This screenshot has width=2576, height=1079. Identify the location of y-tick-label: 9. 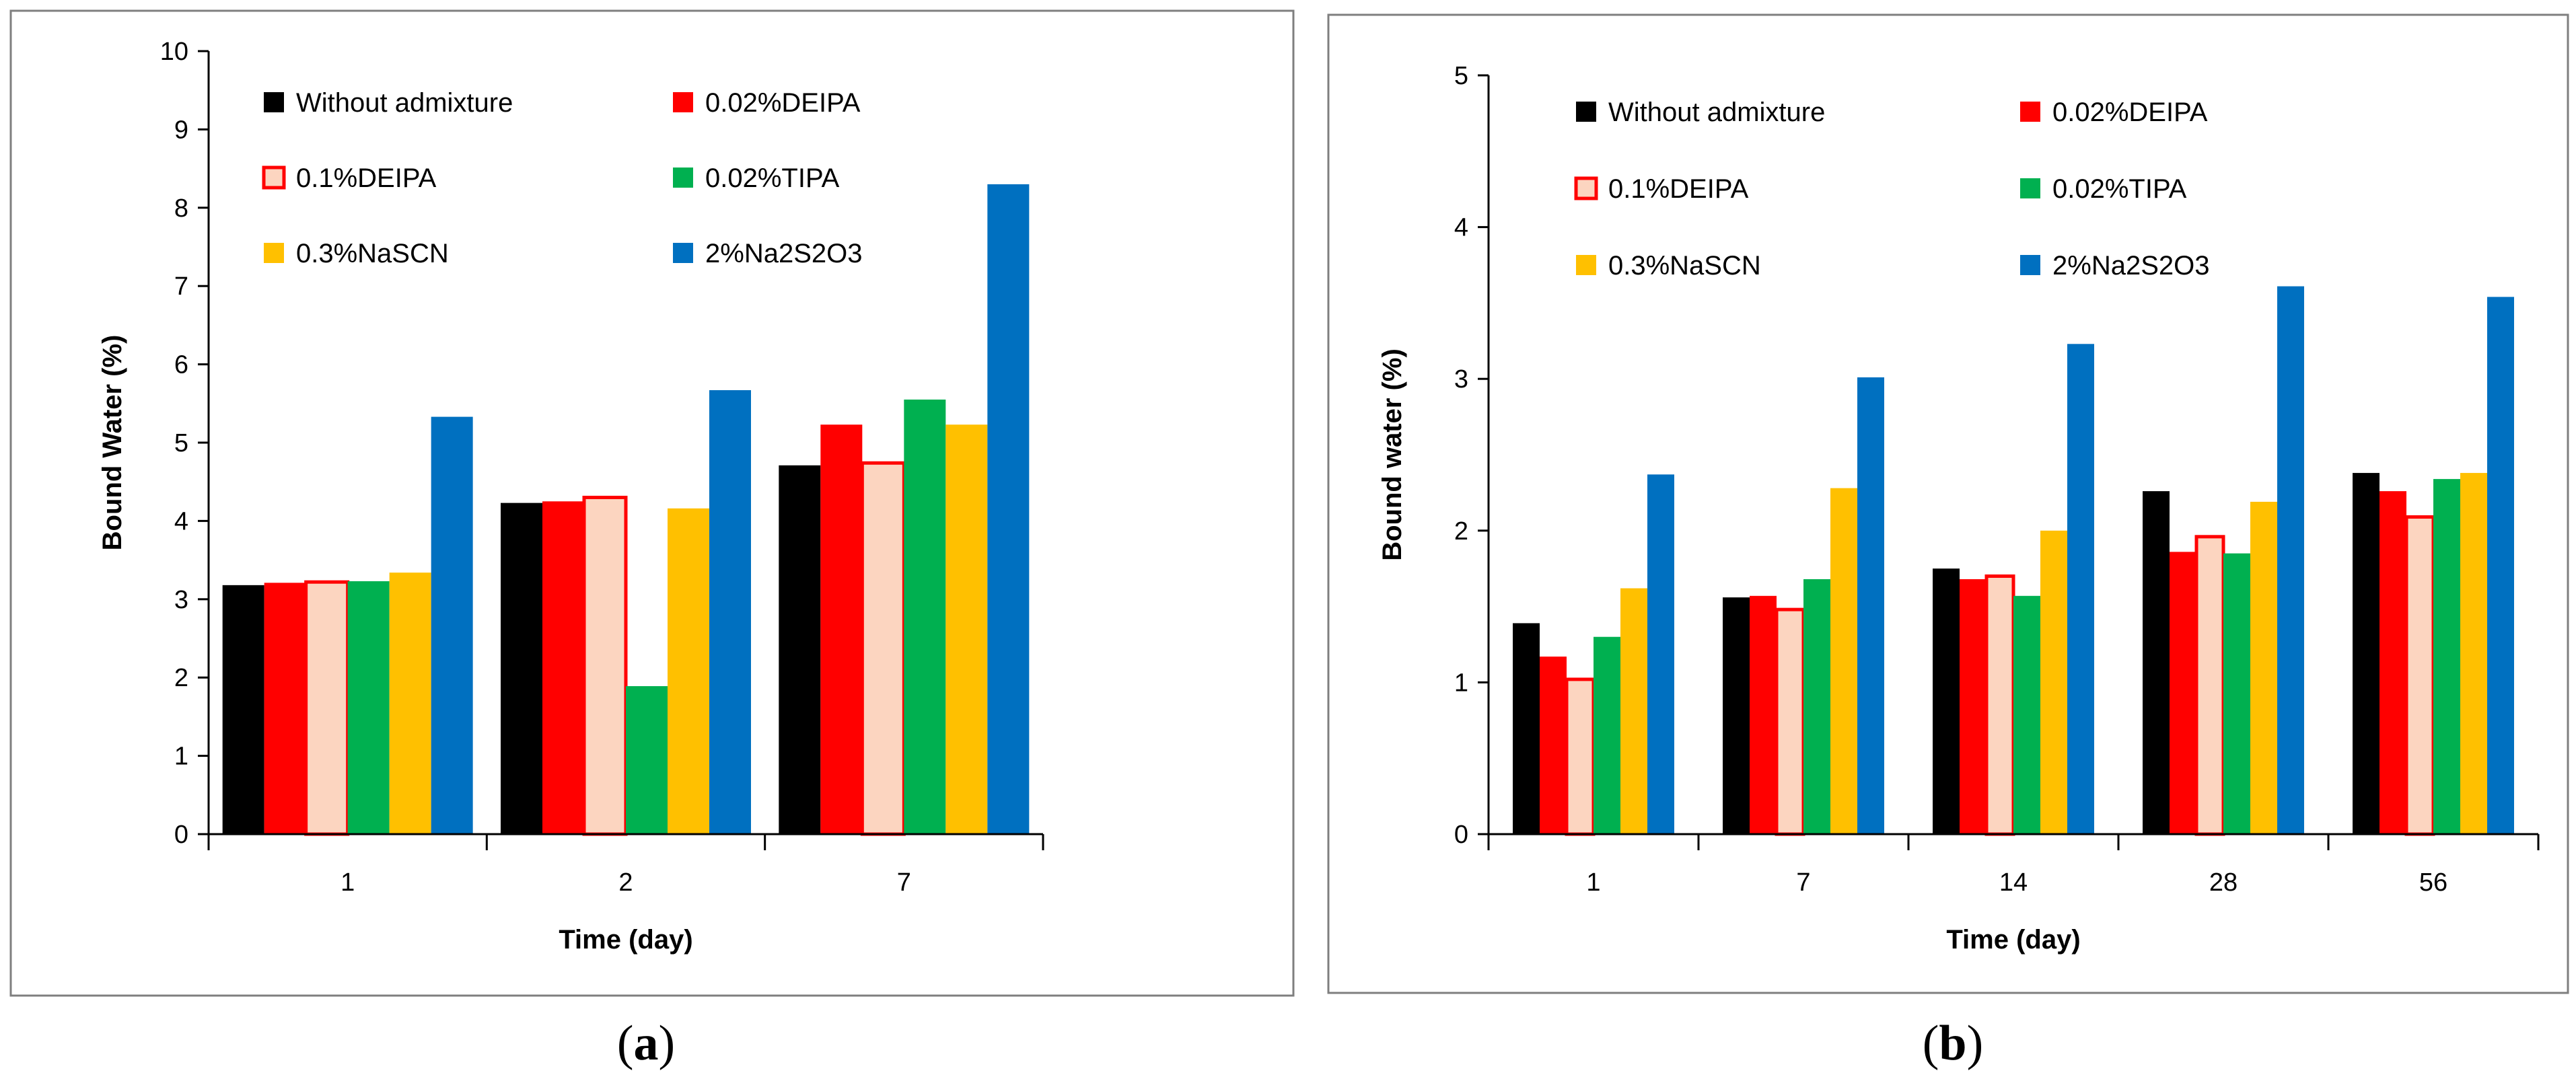
(181, 130).